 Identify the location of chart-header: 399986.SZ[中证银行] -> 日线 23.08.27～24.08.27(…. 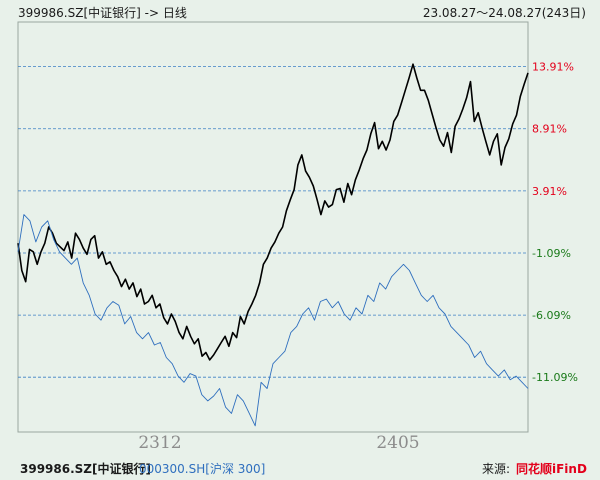
(300, 11).